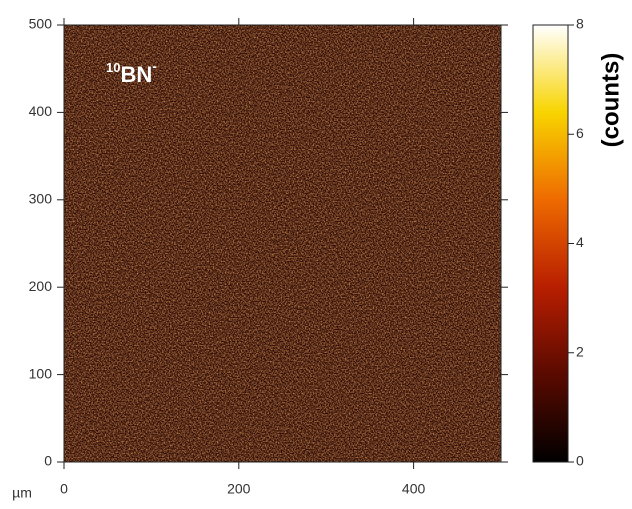  What do you see at coordinates (136, 74) in the screenshot?
I see `title-main: BN` at bounding box center [136, 74].